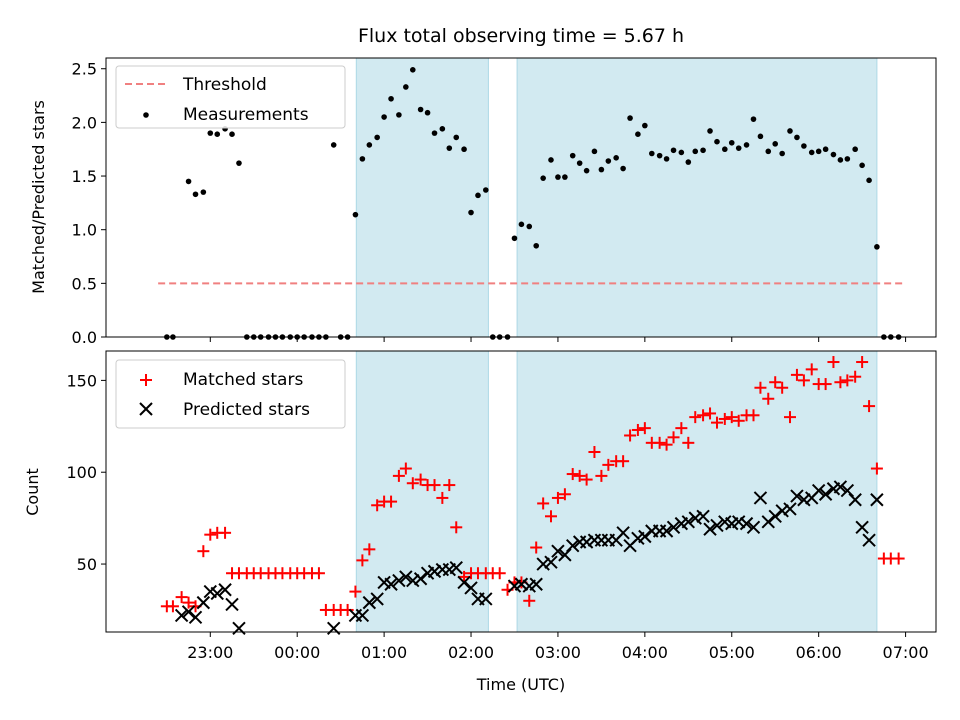  What do you see at coordinates (819, 652) in the screenshot?
I see `x-tick-label: 06:00` at bounding box center [819, 652].